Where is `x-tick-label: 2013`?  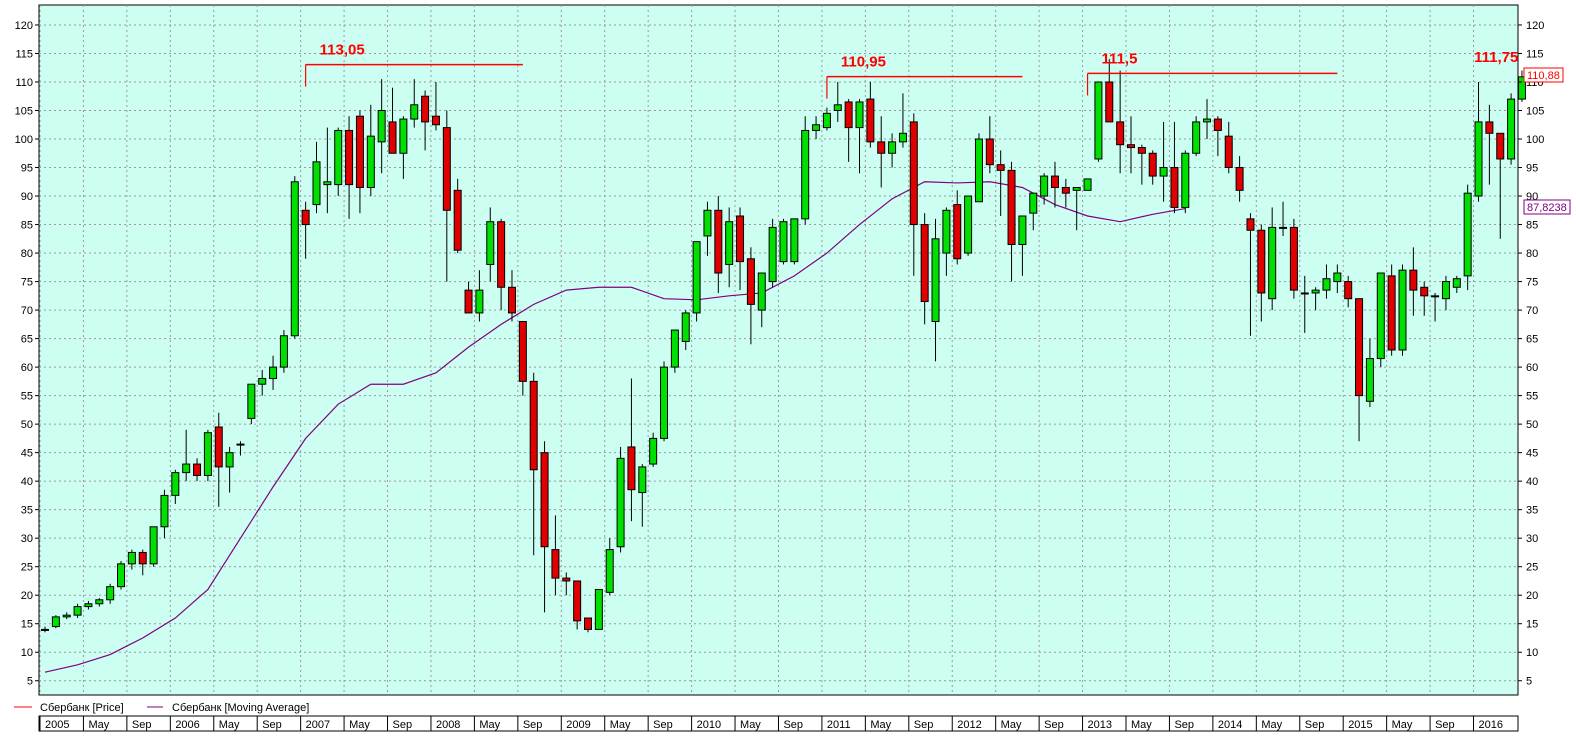
x-tick-label: 2013 is located at coordinates (1100, 725).